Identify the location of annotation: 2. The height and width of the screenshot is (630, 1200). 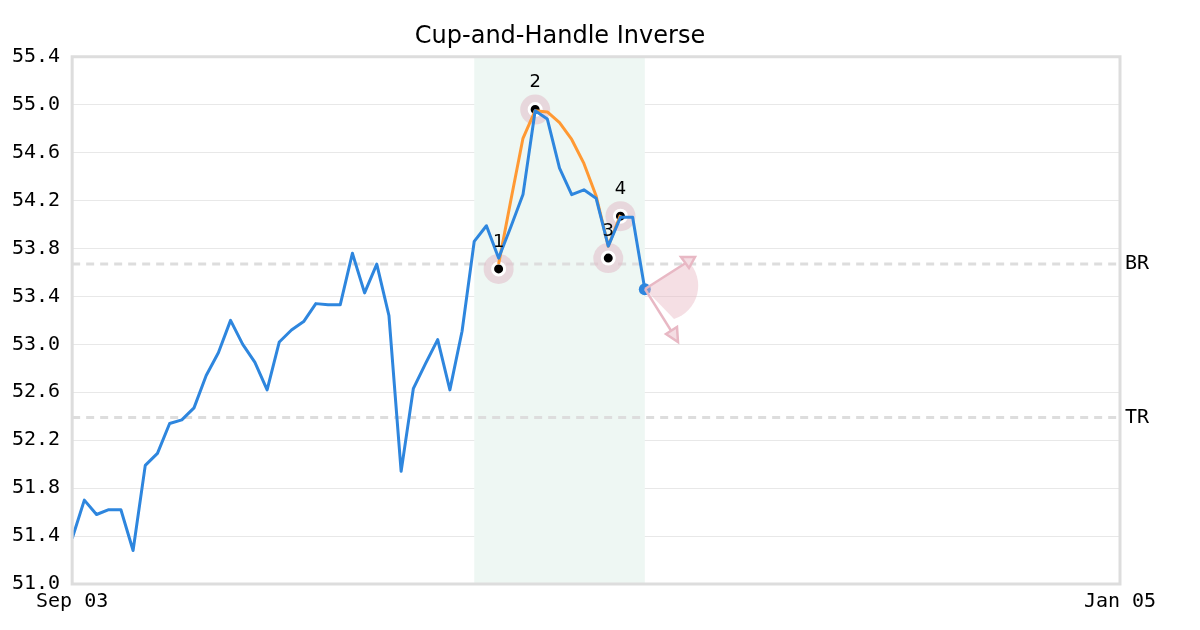
(535, 81).